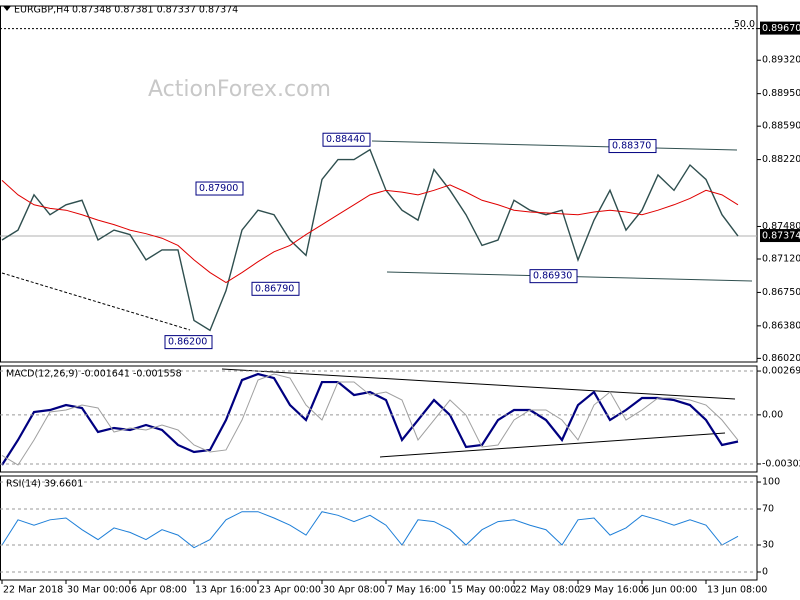 This screenshot has height=600, width=800. What do you see at coordinates (611, 590) in the screenshot?
I see `x-tick-label: 29 May 16:00` at bounding box center [611, 590].